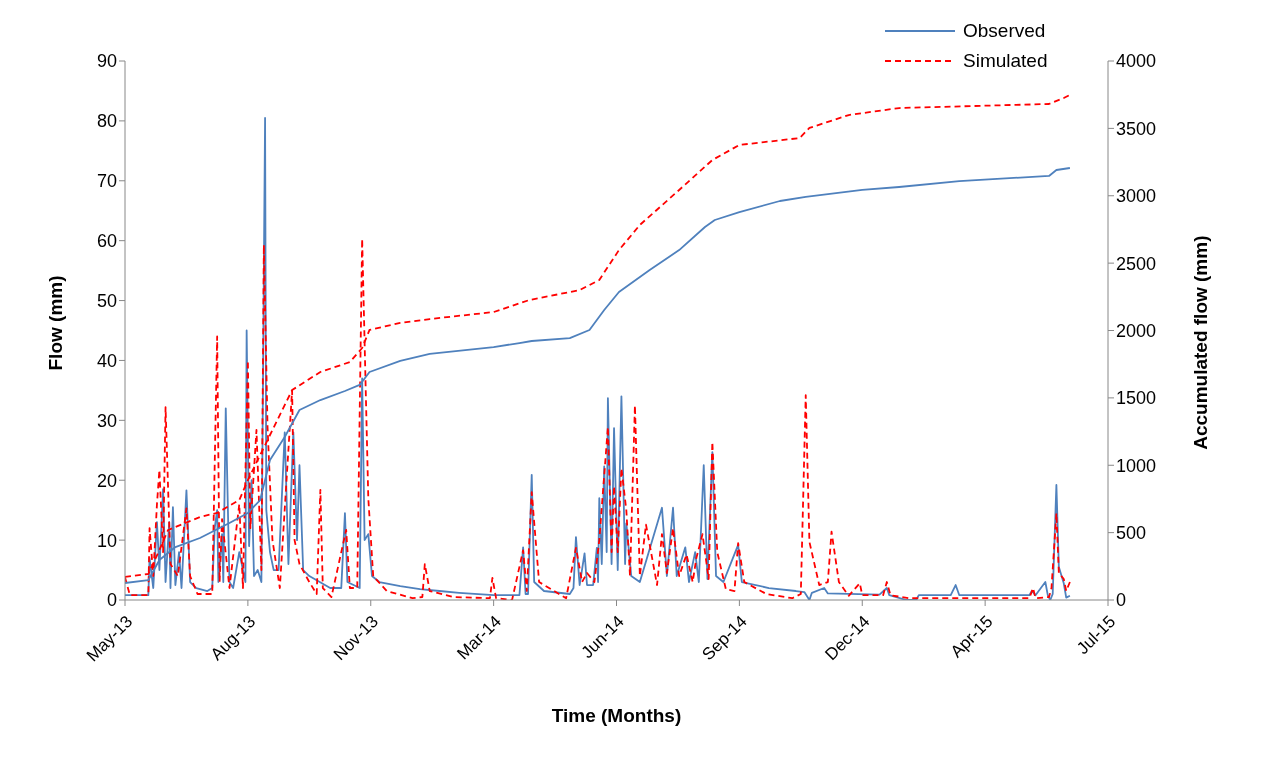  Describe the element at coordinates (1136, 398) in the screenshot. I see `y2-tick-label: 1500` at that location.